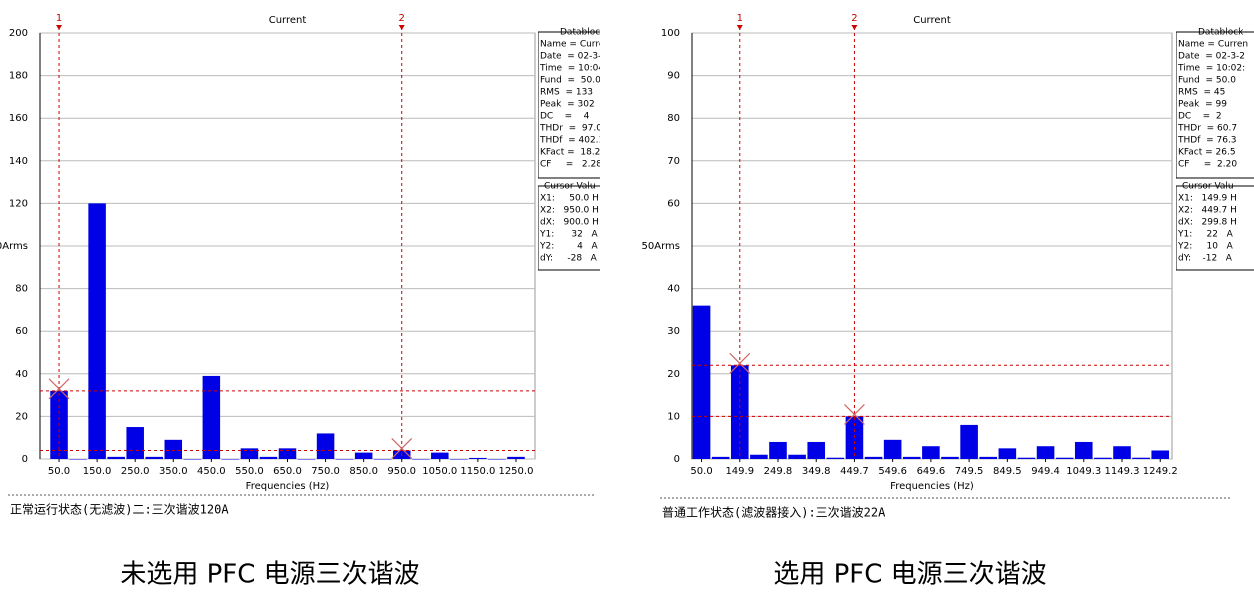 The height and width of the screenshot is (594, 1254). Describe the element at coordinates (14, 246) in the screenshot. I see `y-tick-label: 100Arms` at that location.